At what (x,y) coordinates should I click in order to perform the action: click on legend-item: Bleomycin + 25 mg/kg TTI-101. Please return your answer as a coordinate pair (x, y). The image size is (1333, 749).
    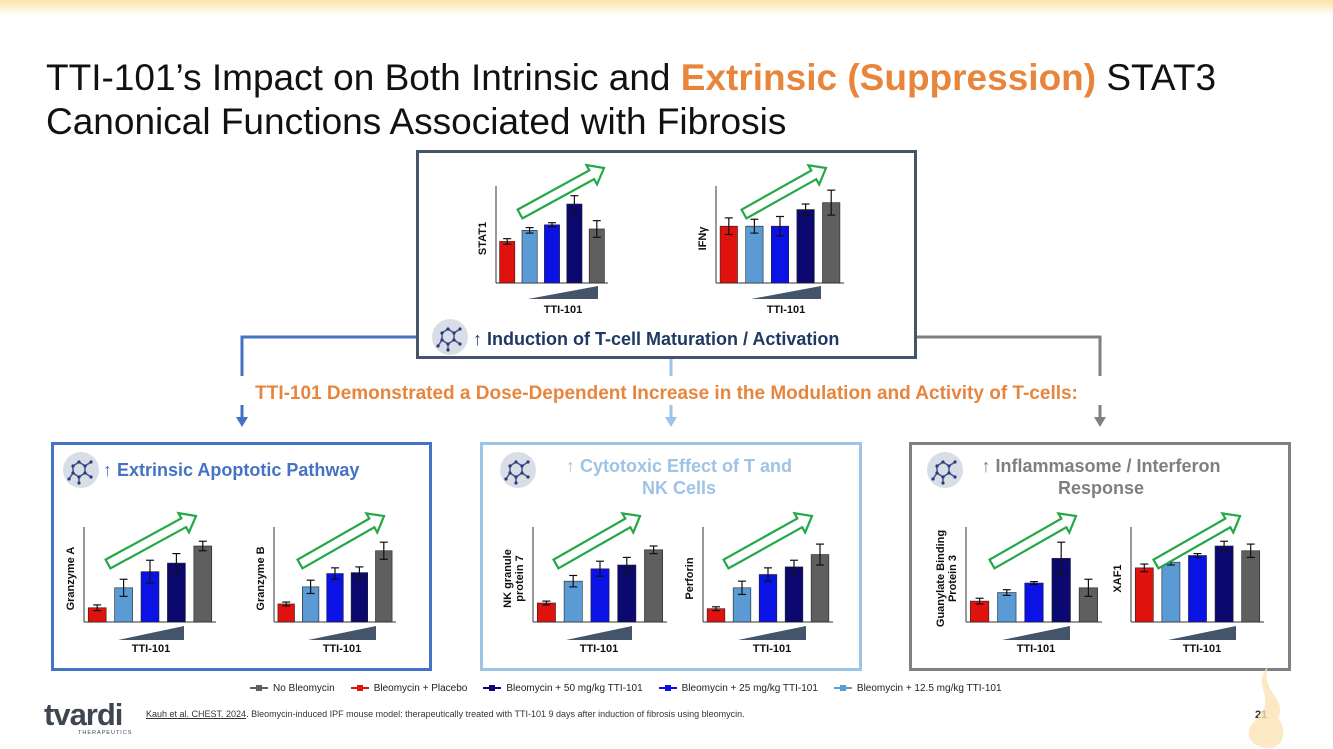
    Looking at the image, I should click on (738, 688).